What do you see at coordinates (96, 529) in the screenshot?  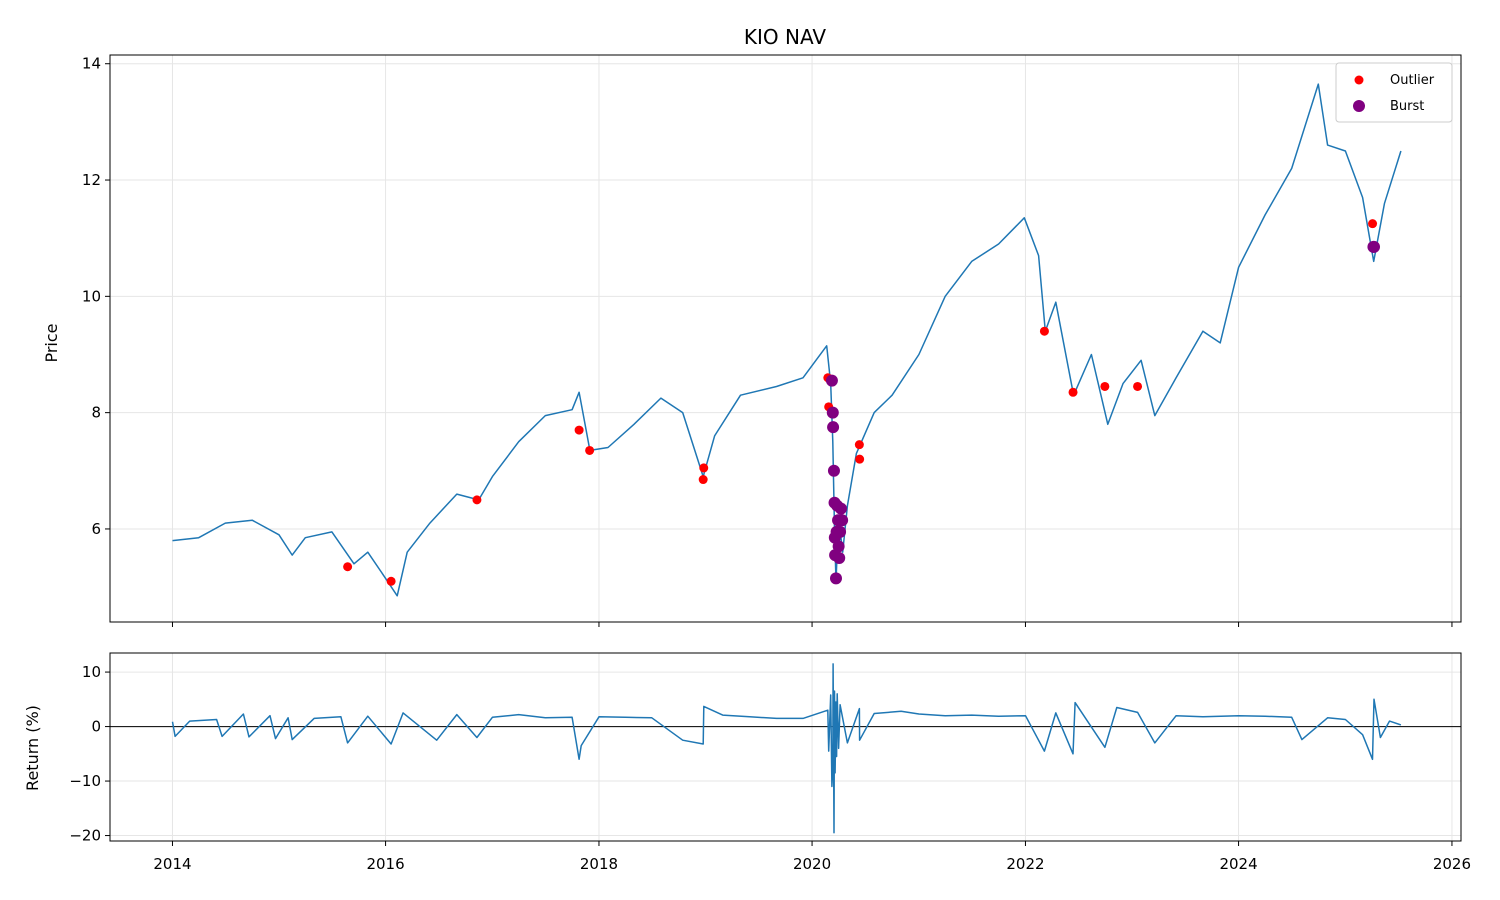 I see `y-tick-label: 6` at bounding box center [96, 529].